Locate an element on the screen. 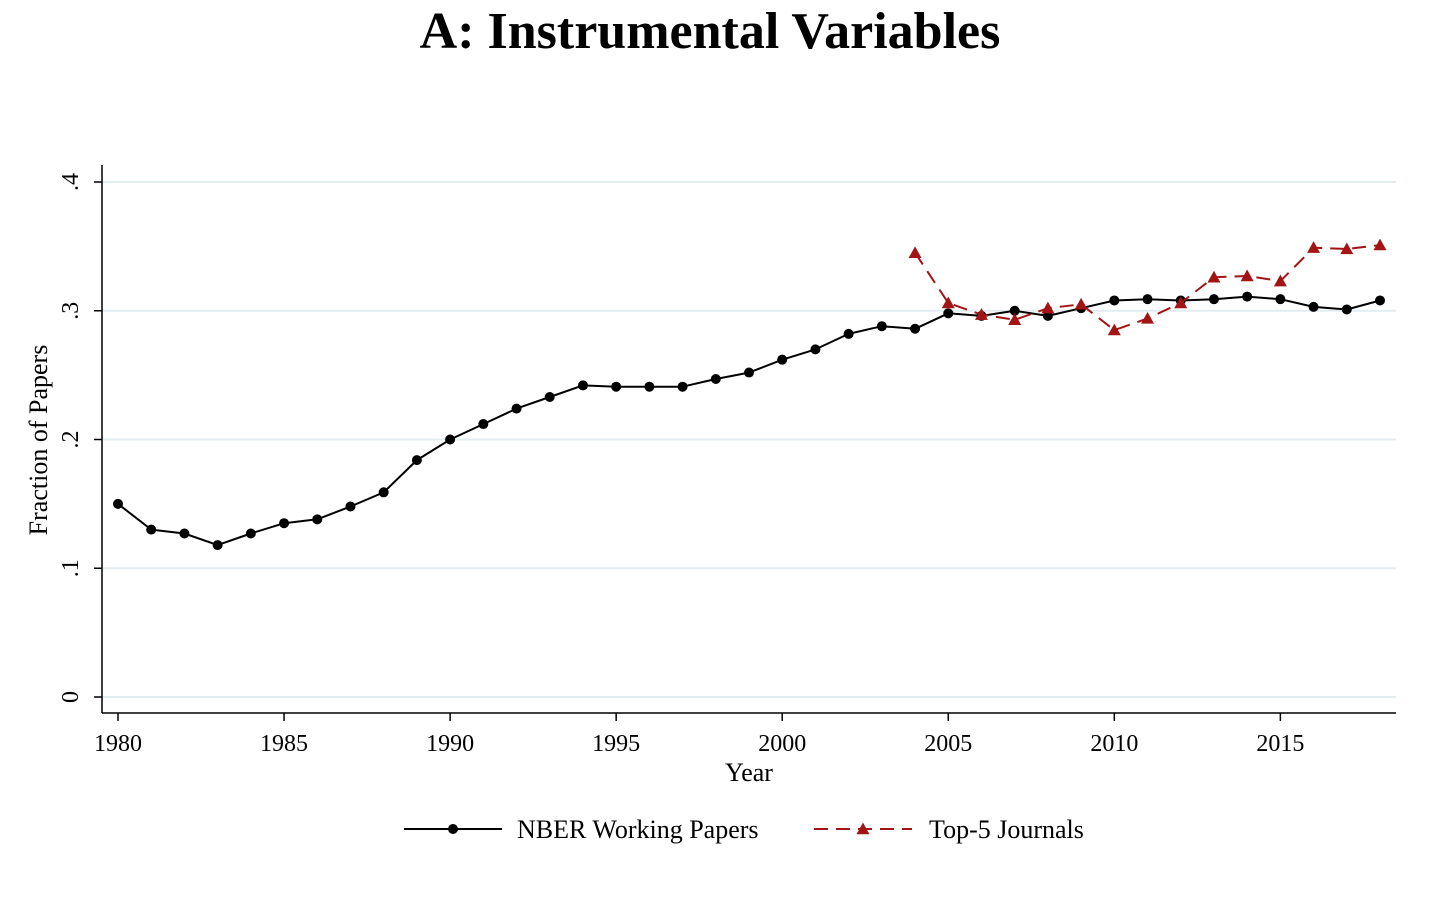  legend: NBER Working Papers Top-5 Journals is located at coordinates (744, 829).